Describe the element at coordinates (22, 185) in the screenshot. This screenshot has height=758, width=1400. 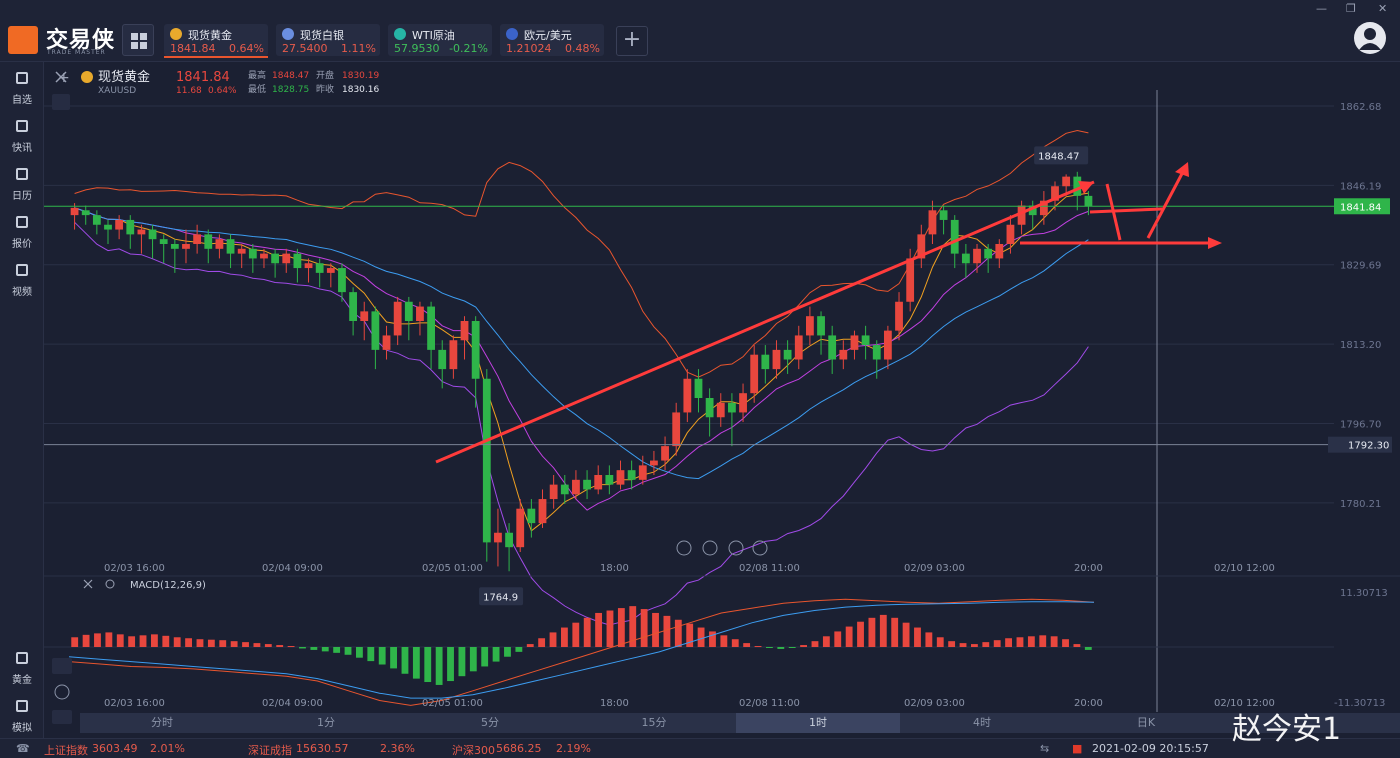
I see `sidebar-item-2: 日历` at that location.